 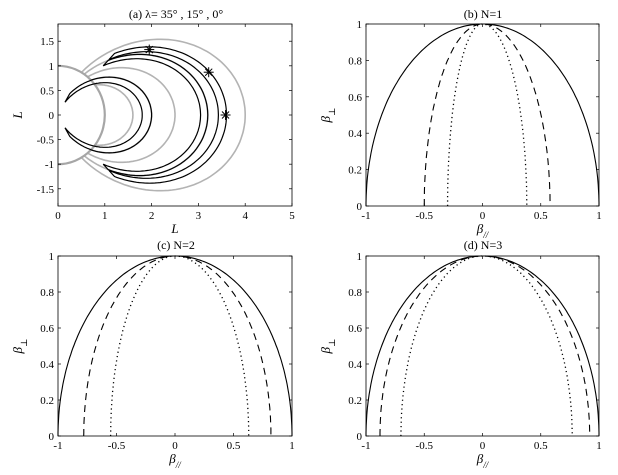 I want to click on panel-b-xtick-label: 0, so click(x=483, y=216).